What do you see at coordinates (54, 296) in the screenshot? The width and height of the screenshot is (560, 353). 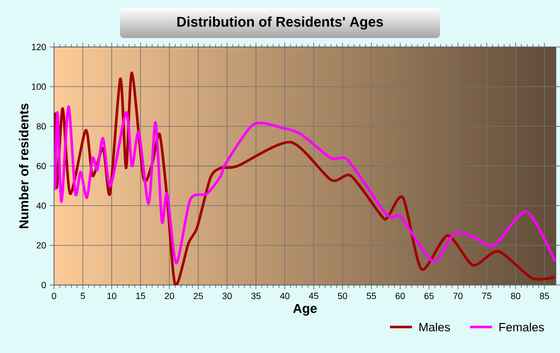 I see `x-tick-label: 0` at bounding box center [54, 296].